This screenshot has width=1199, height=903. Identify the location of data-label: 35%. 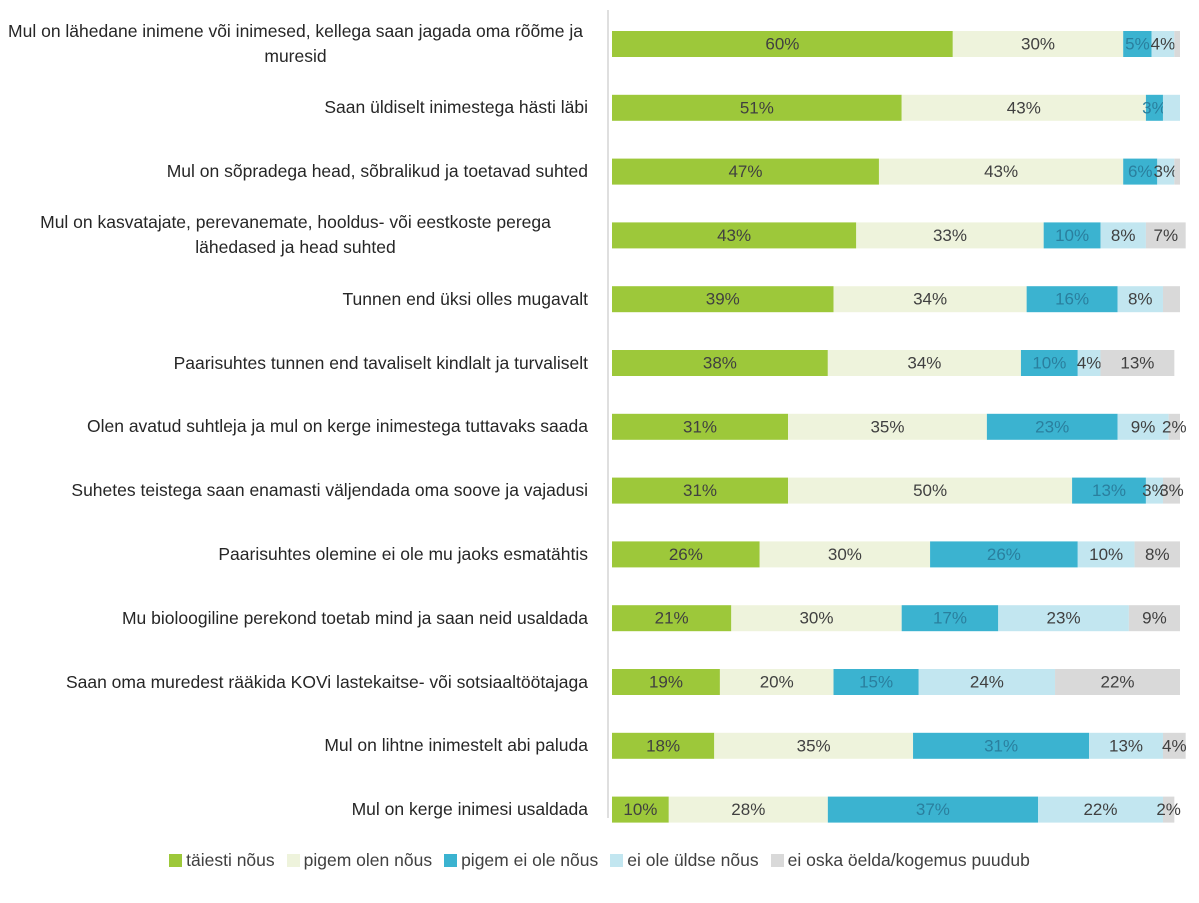
(814, 745).